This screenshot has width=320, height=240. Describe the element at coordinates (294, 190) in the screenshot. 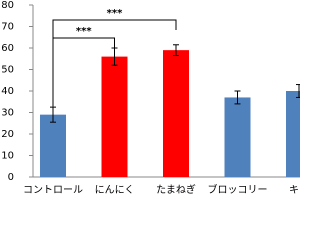

I see `x-tick-label: キャ` at that location.